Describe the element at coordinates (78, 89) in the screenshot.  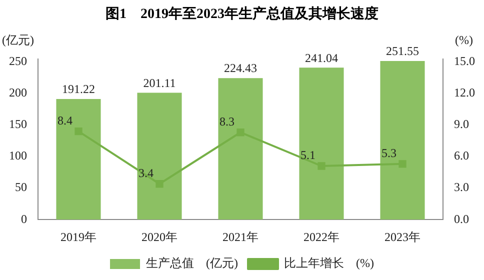
I see `data-label: 191.22` at that location.